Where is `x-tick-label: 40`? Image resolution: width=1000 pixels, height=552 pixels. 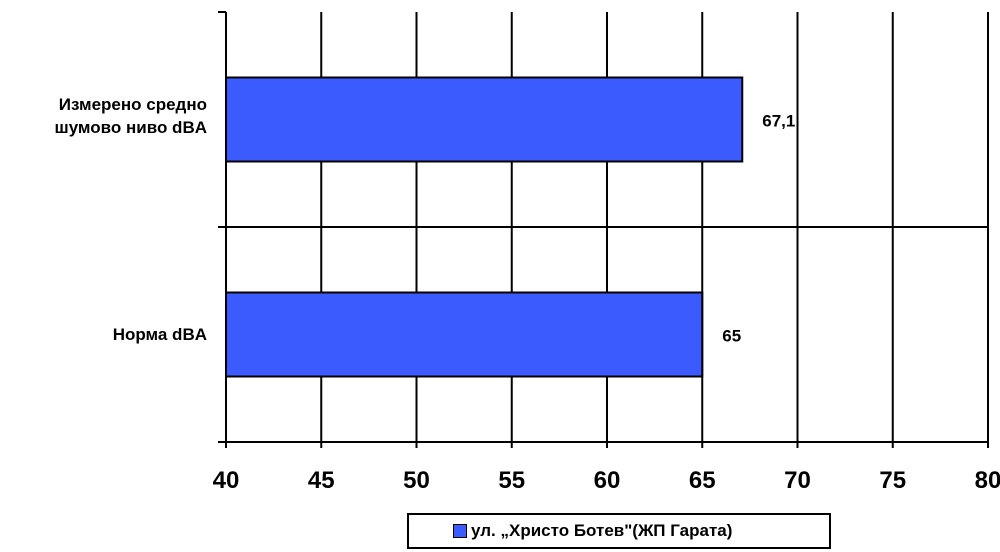
x-tick-label: 40 is located at coordinates (226, 480).